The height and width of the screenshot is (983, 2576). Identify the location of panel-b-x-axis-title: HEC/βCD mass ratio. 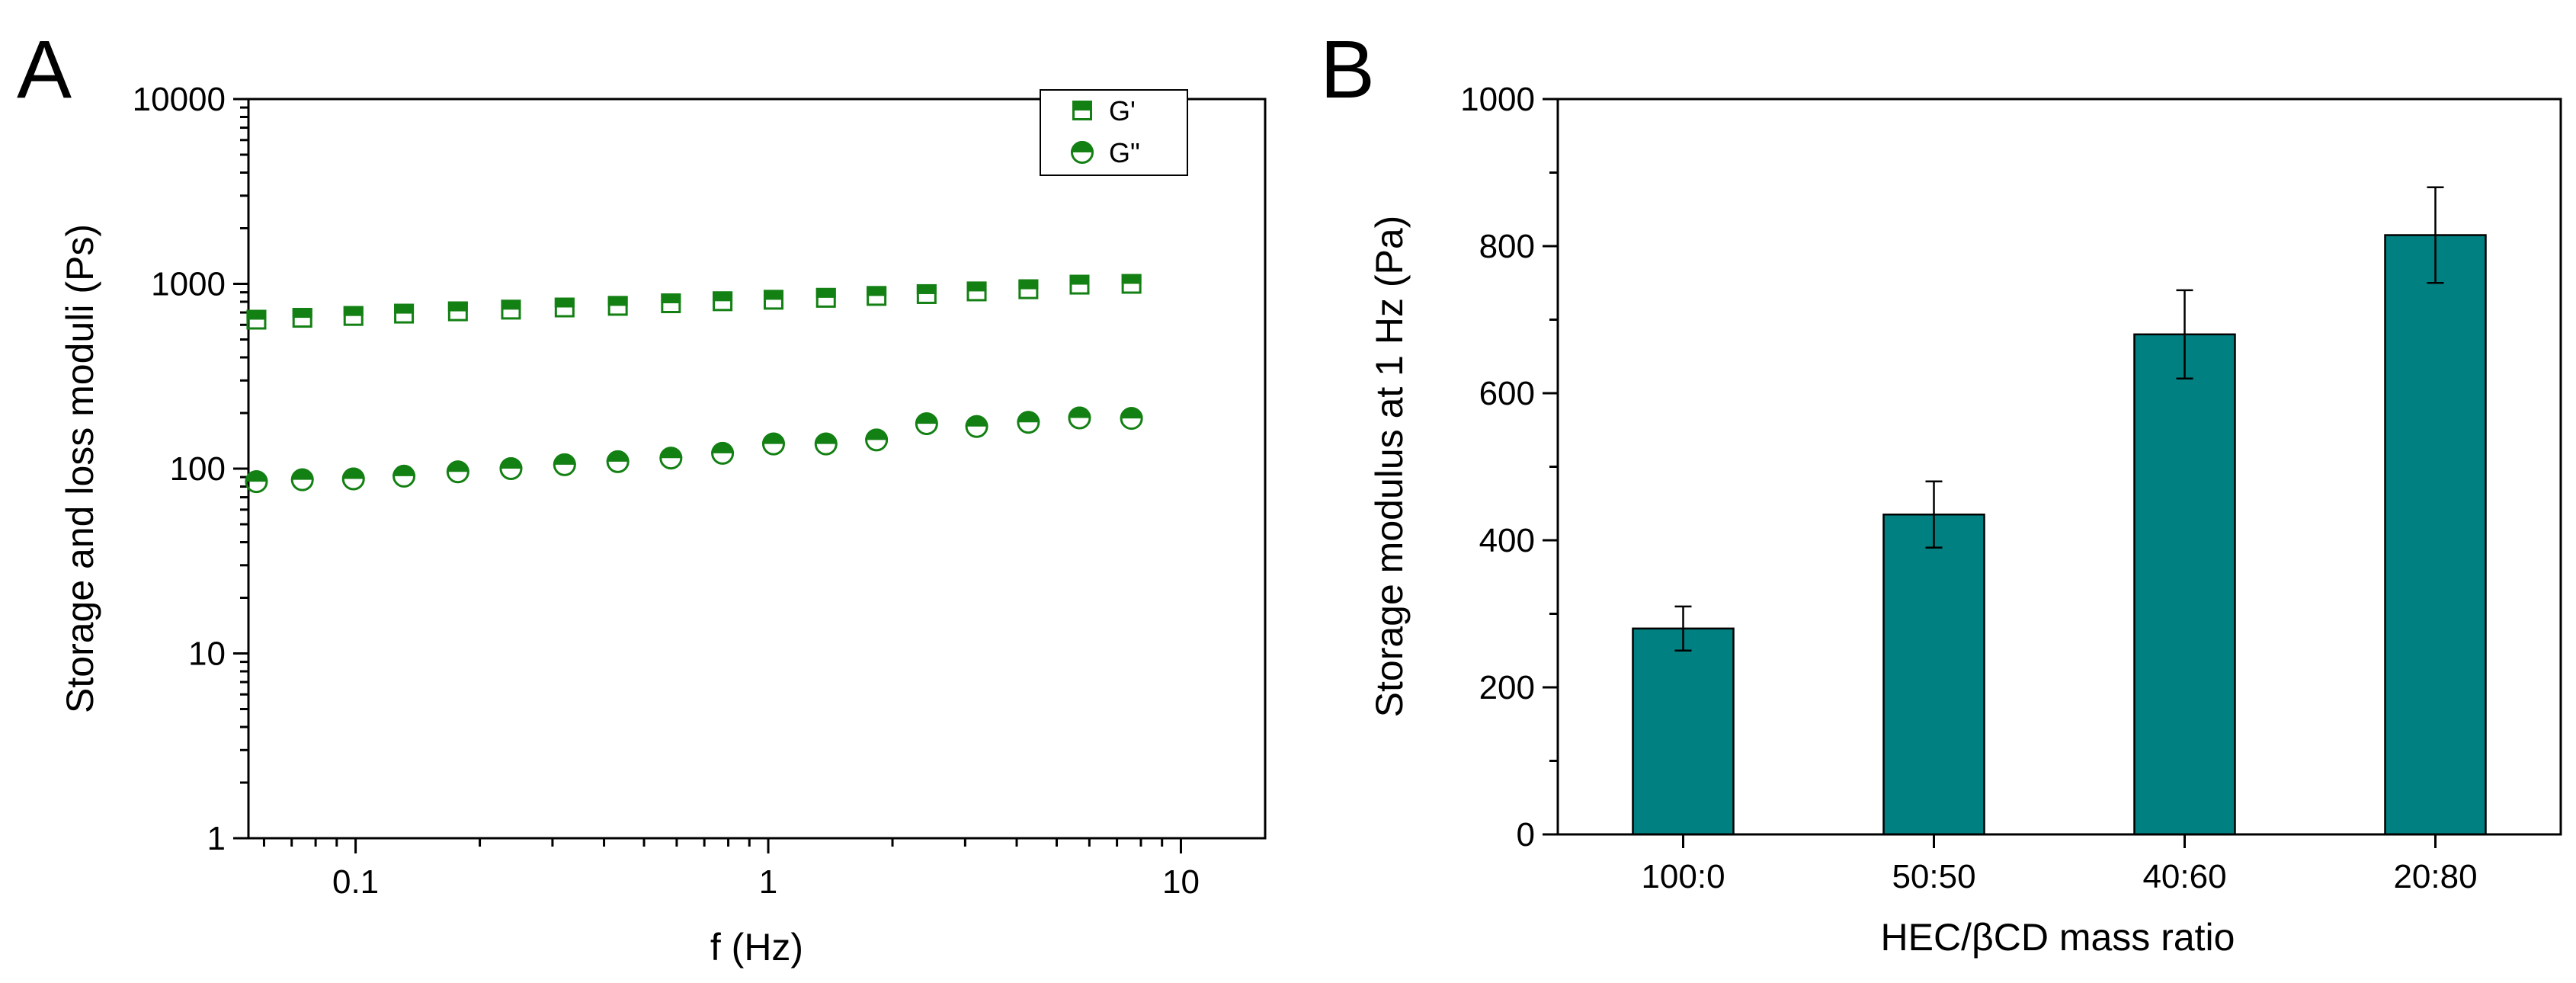
(2058, 937).